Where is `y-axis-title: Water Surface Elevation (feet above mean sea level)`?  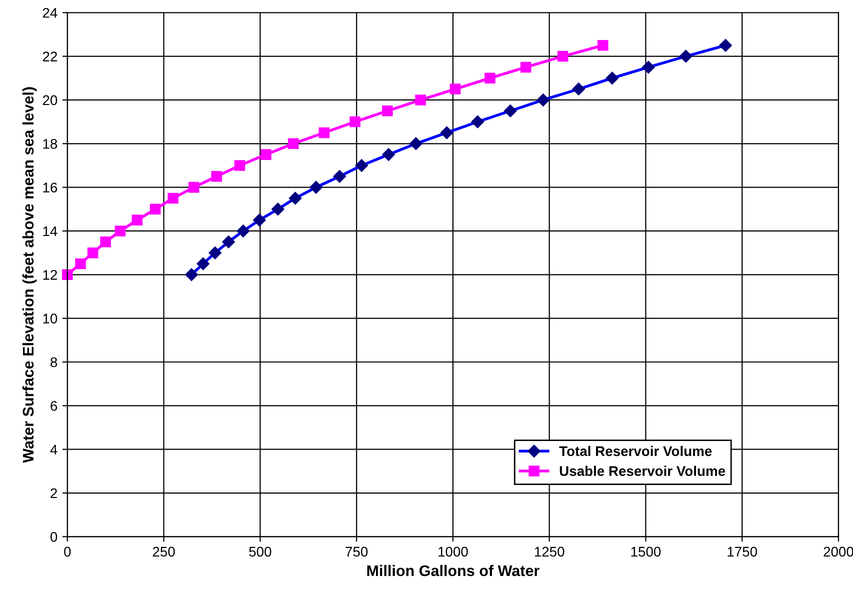
y-axis-title: Water Surface Elevation (feet above mean sea level) is located at coordinates (29, 275).